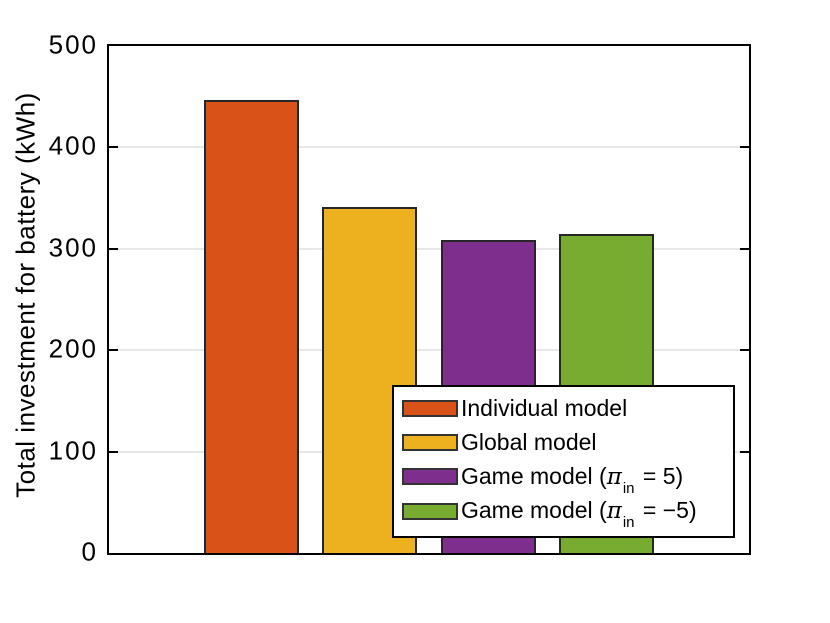  What do you see at coordinates (89, 551) in the screenshot?
I see `y-tick-label-0: 0` at bounding box center [89, 551].